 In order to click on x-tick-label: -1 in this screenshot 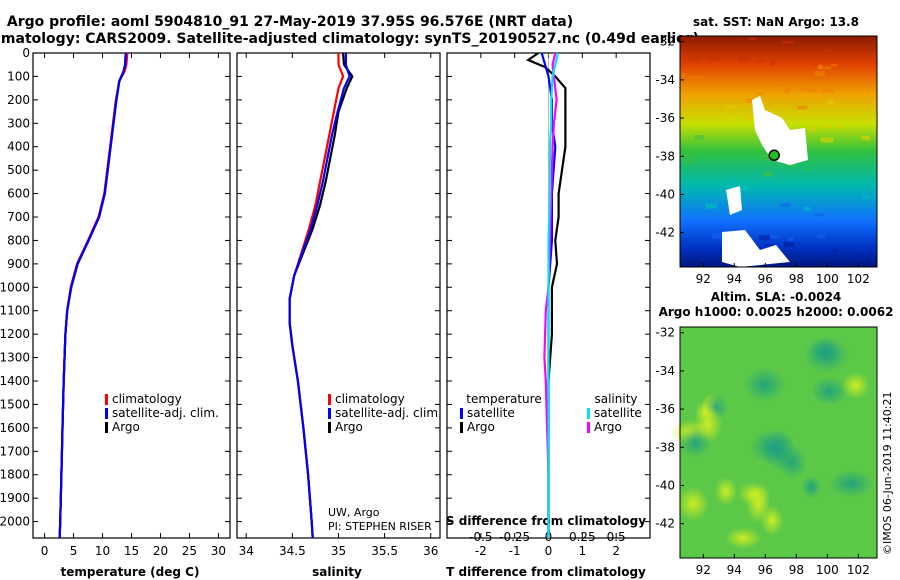, I will do `click(515, 551)`.